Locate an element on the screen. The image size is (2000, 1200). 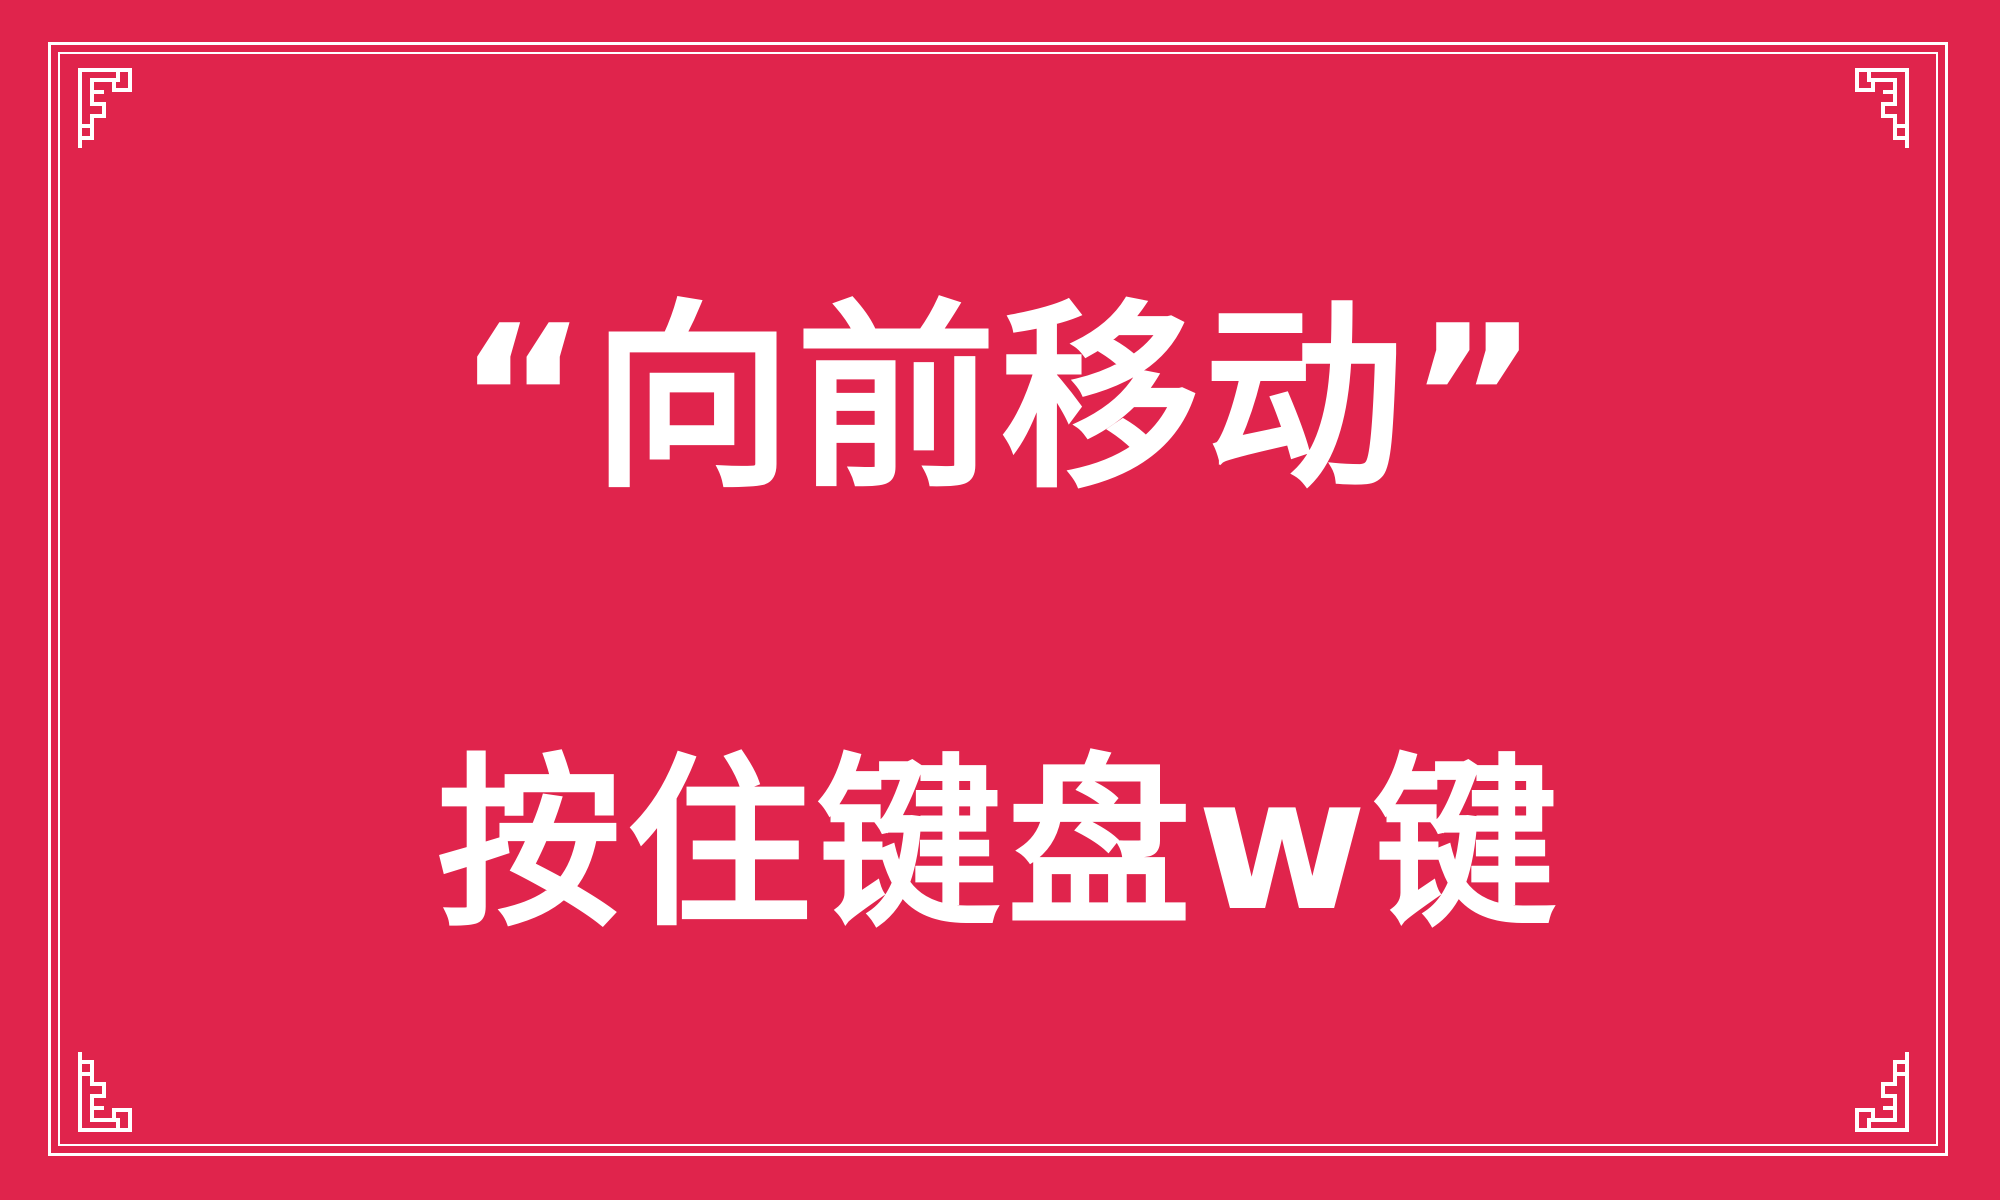
corner-ornament-top-right-icon is located at coordinates (1882, 109).